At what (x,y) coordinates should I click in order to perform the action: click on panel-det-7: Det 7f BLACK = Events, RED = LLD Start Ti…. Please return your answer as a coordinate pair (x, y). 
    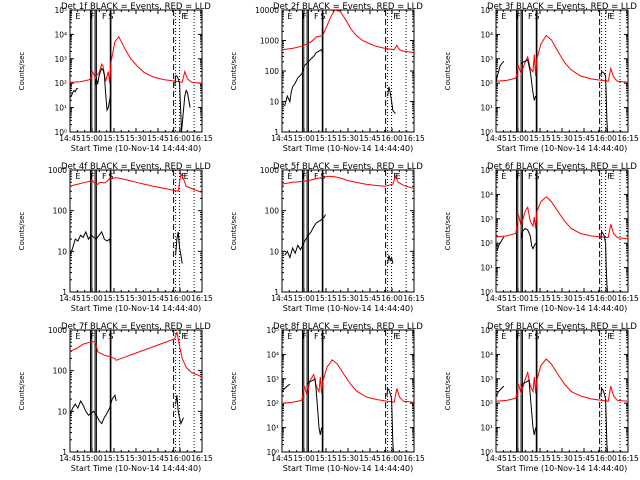
    Looking at the image, I should click on (115, 397).